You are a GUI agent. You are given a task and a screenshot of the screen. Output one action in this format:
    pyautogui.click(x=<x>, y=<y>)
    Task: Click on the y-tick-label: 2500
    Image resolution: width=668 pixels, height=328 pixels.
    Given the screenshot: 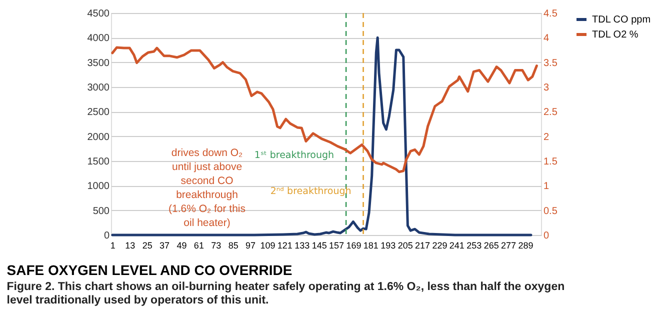 What is the action you would take?
    pyautogui.click(x=98, y=112)
    